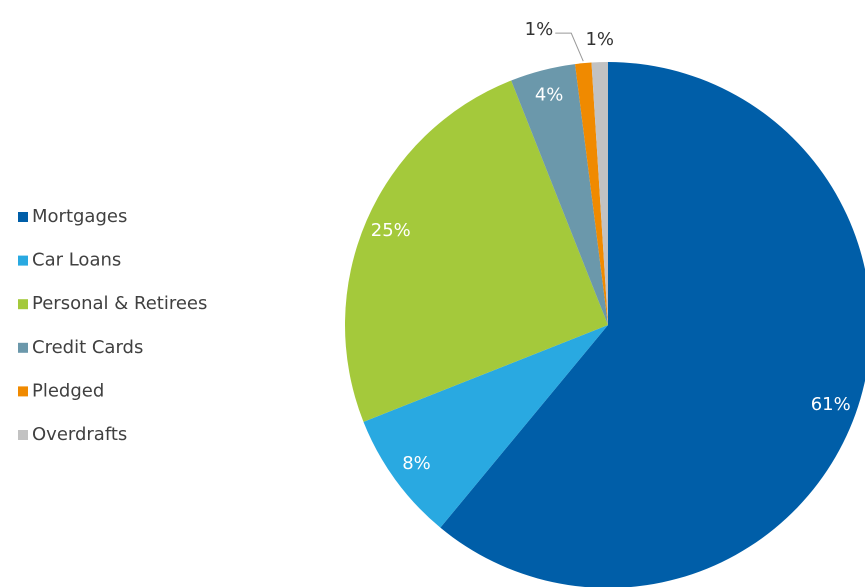 This screenshot has width=865, height=587. Describe the element at coordinates (391, 230) in the screenshot. I see `data-label: 25%` at that location.